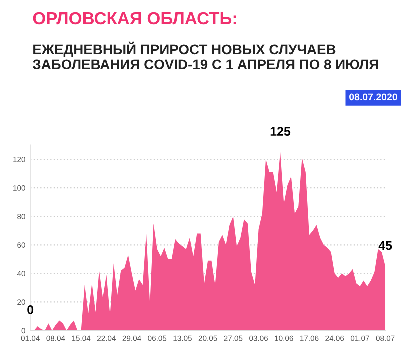 This screenshot has width=408, height=350. I want to click on annotation: 125, so click(280, 131).